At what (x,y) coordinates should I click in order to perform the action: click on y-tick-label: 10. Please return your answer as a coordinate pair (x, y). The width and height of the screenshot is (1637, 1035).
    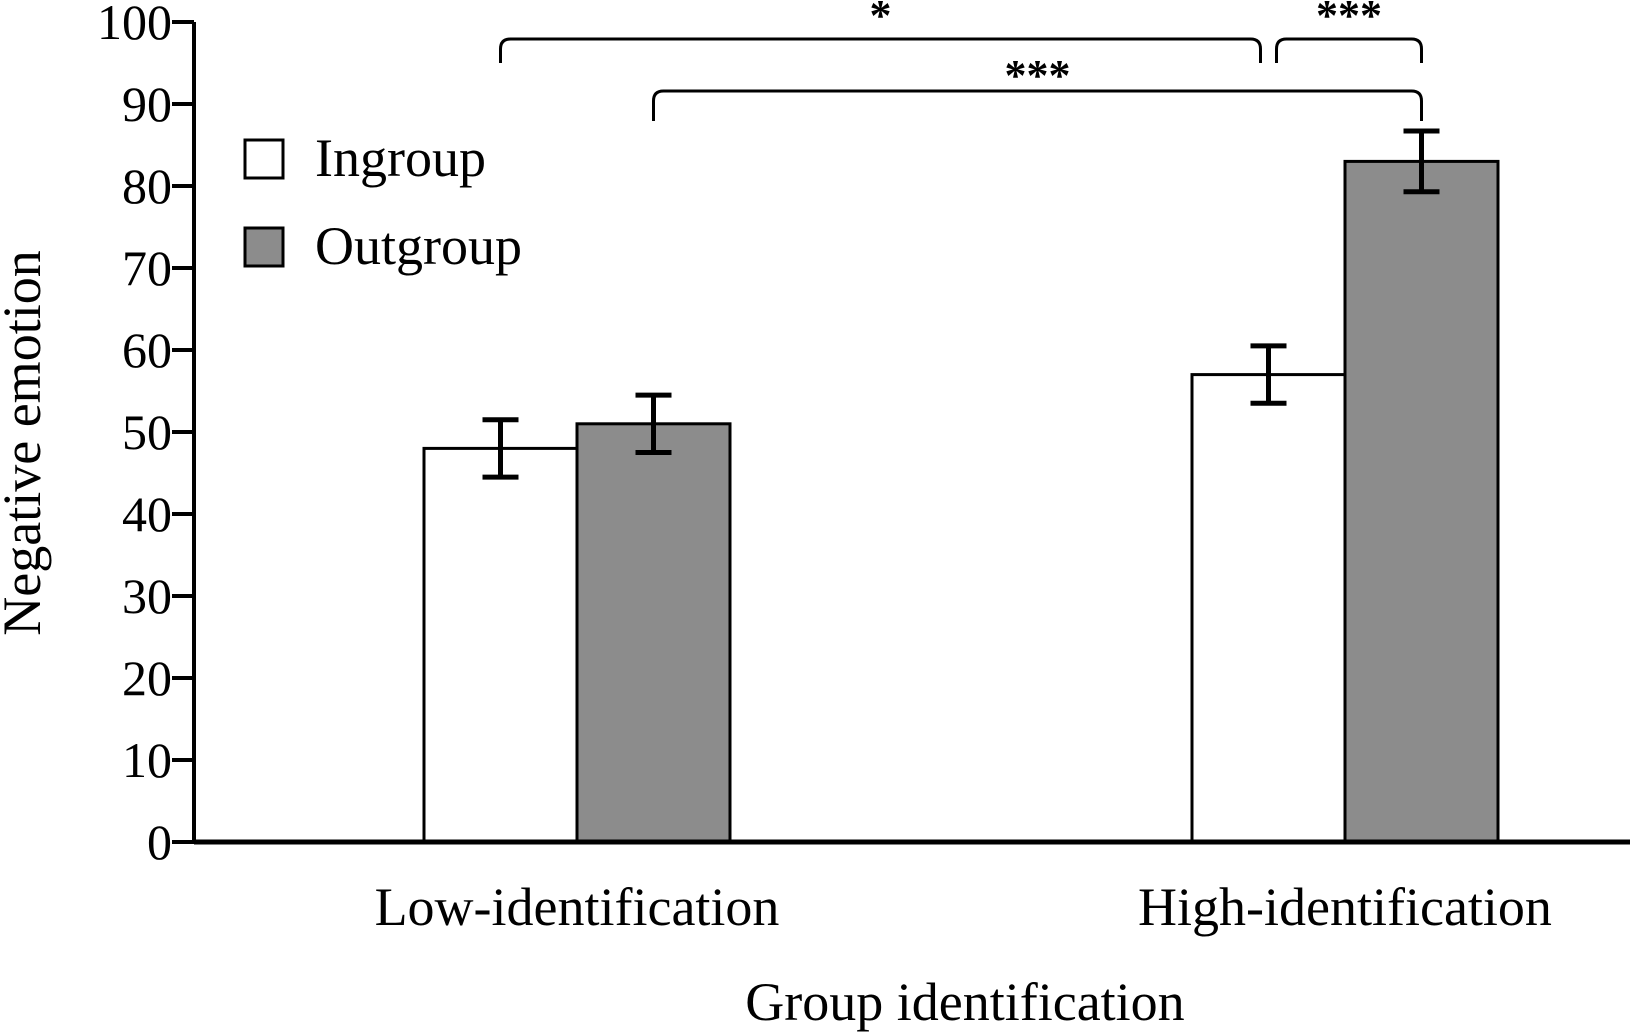
    Looking at the image, I should click on (147, 760).